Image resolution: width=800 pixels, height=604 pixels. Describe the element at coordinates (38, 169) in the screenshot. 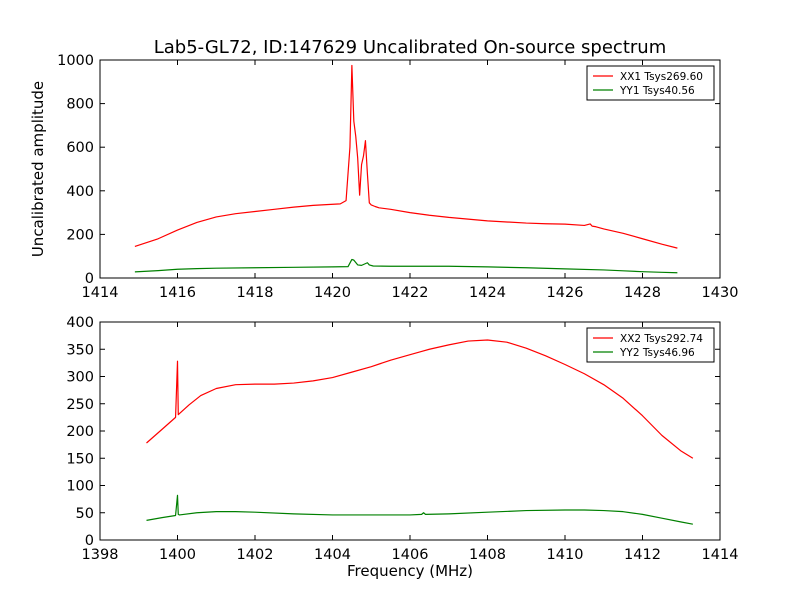

I see `y-axis-label: Uncalibrated amplitude` at that location.